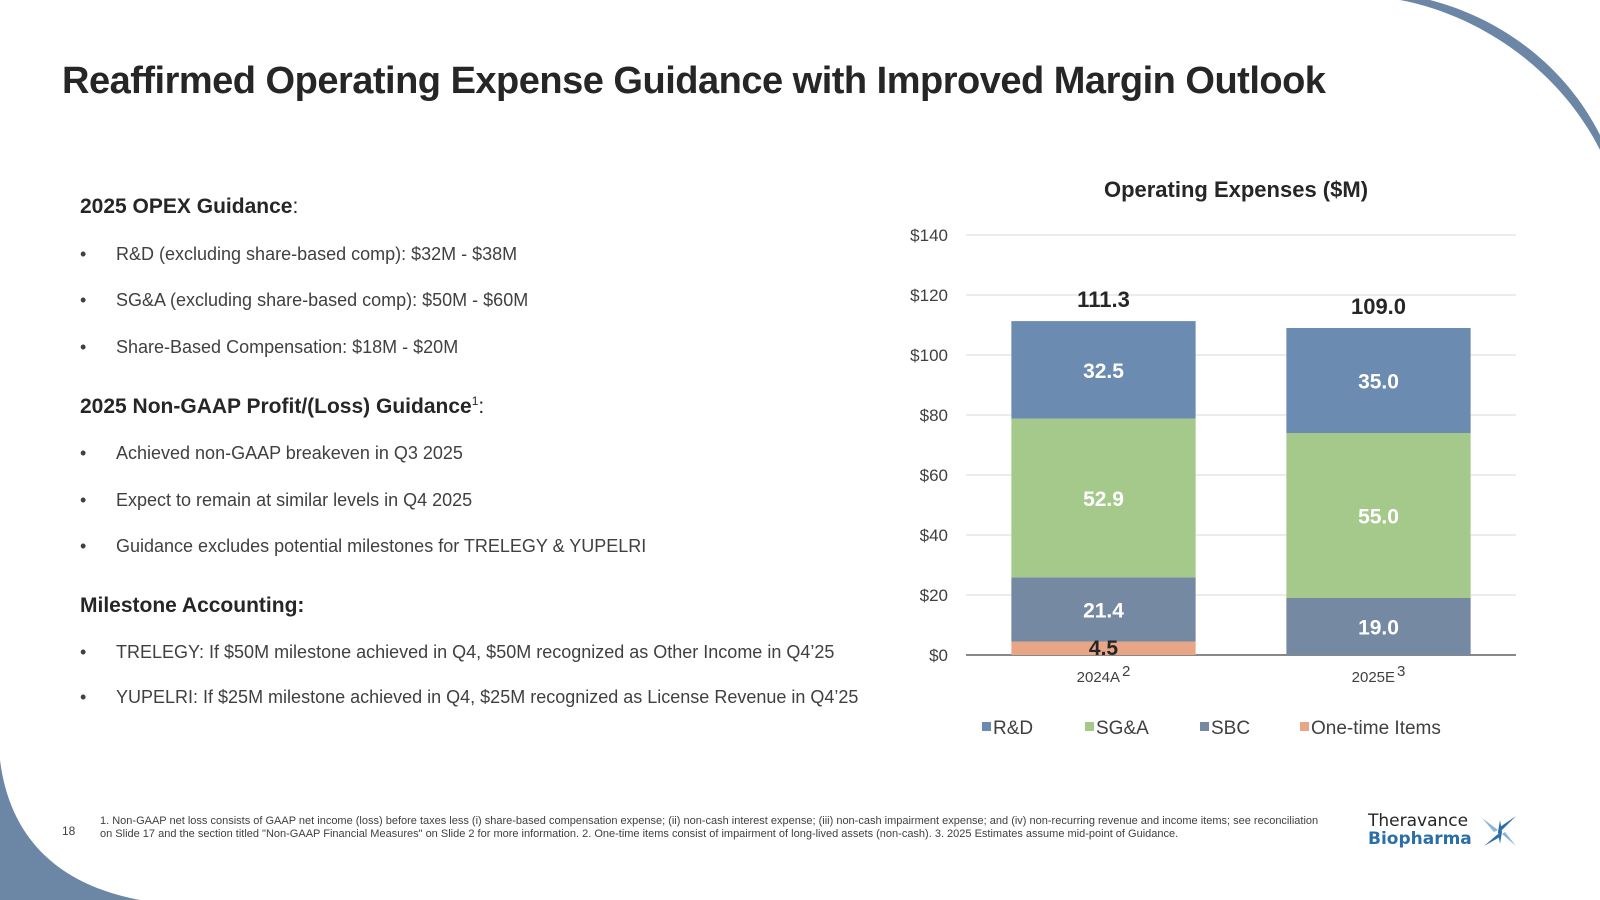 This screenshot has height=900, width=1600. What do you see at coordinates (475, 401) in the screenshot?
I see `footnote-ref: 1` at bounding box center [475, 401].